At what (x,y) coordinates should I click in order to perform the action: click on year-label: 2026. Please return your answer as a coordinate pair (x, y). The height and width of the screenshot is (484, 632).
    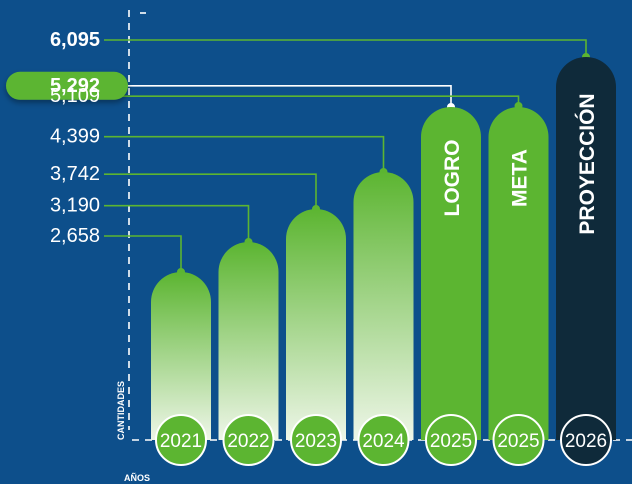
    Looking at the image, I should click on (586, 441).